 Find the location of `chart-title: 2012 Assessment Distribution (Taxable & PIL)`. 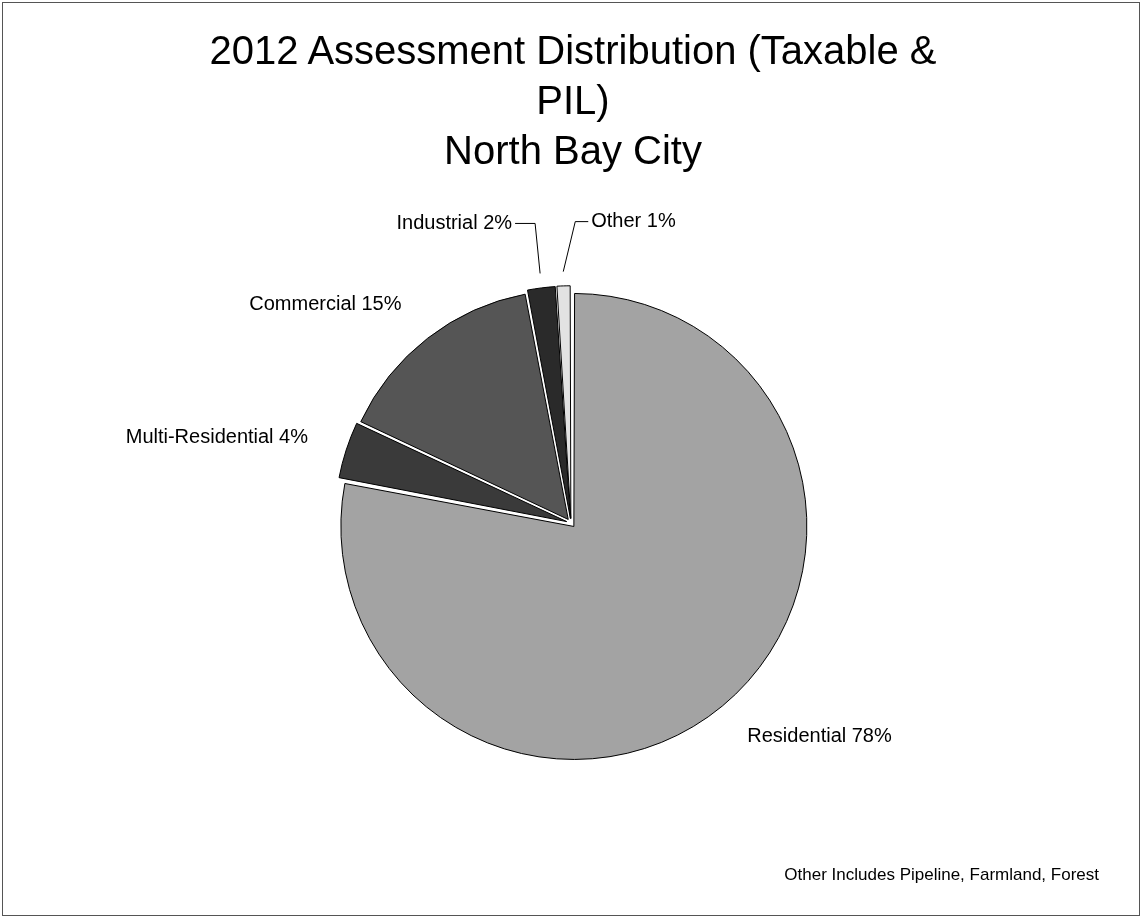

chart-title: 2012 Assessment Distribution (Taxable & PIL) is located at coordinates (573, 75).